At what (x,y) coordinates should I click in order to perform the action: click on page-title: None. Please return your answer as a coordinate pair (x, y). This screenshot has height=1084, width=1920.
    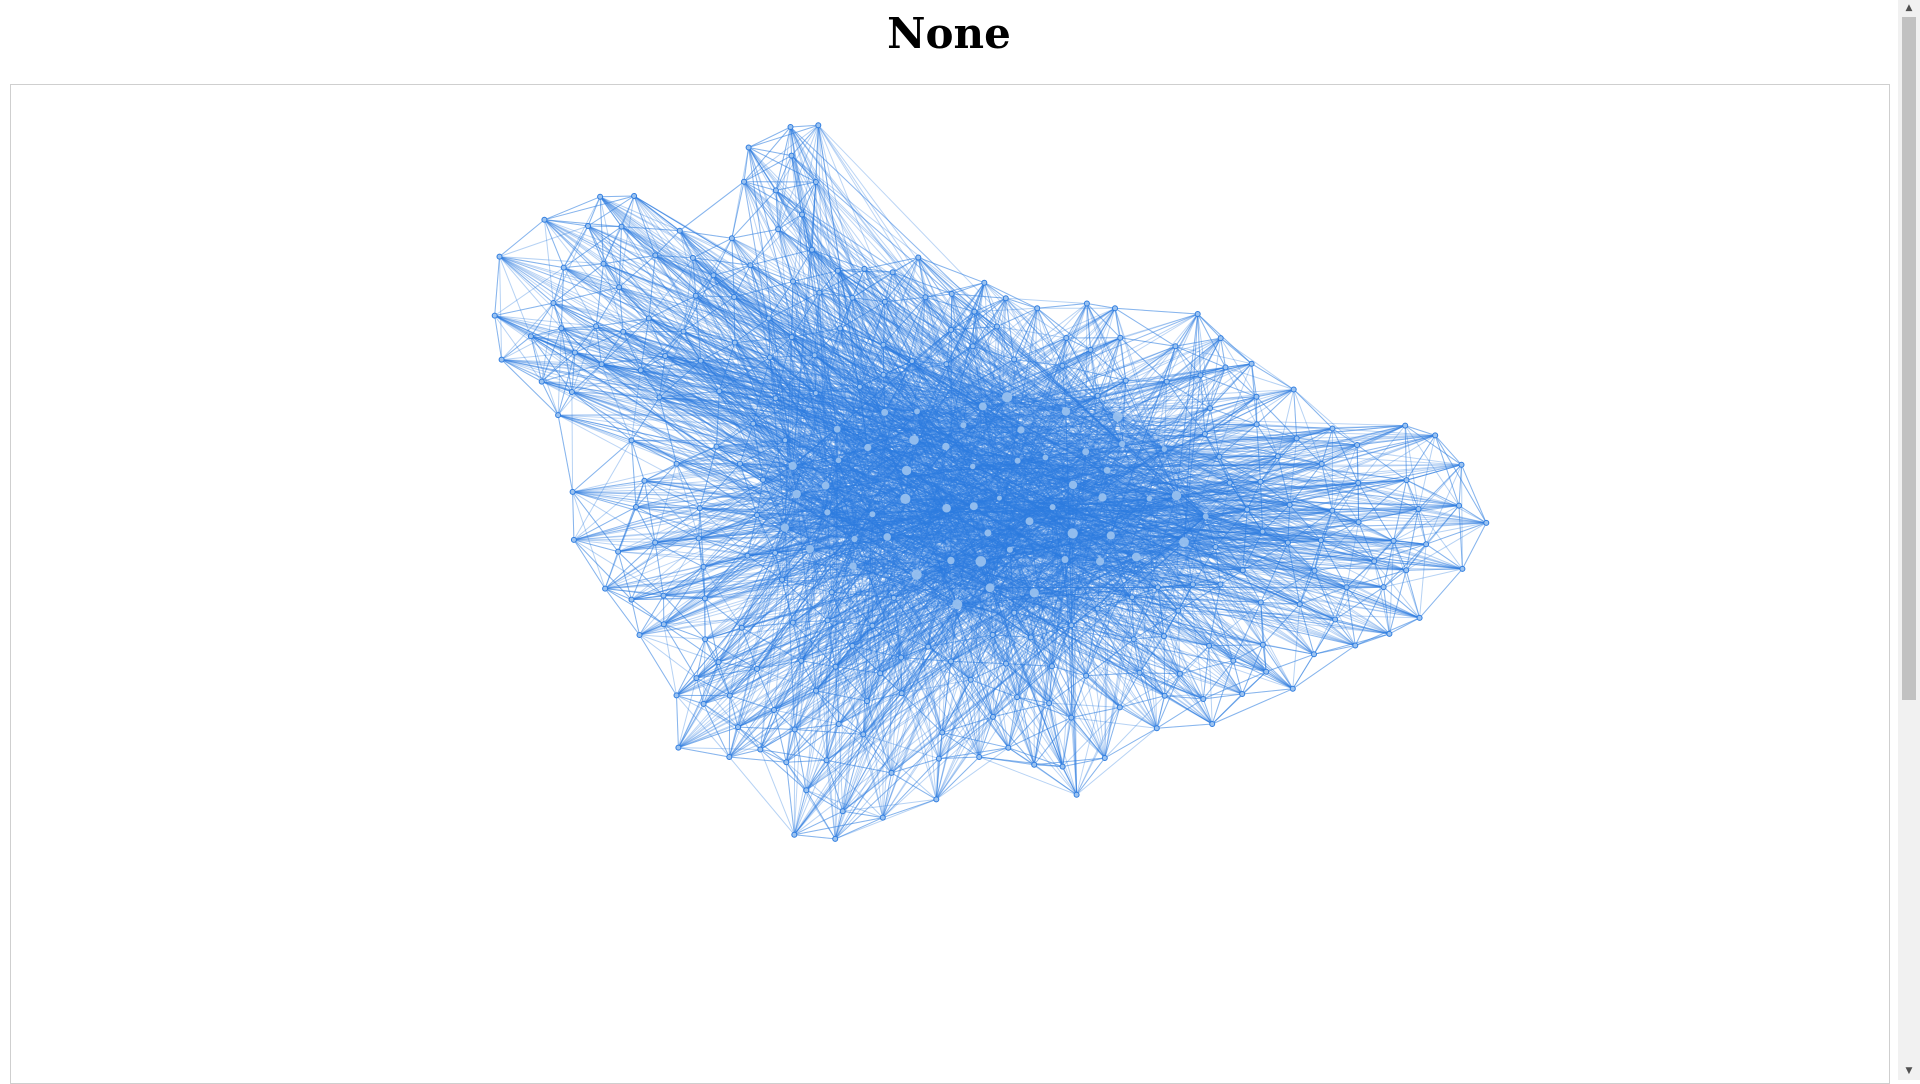
    Looking at the image, I should click on (949, 34).